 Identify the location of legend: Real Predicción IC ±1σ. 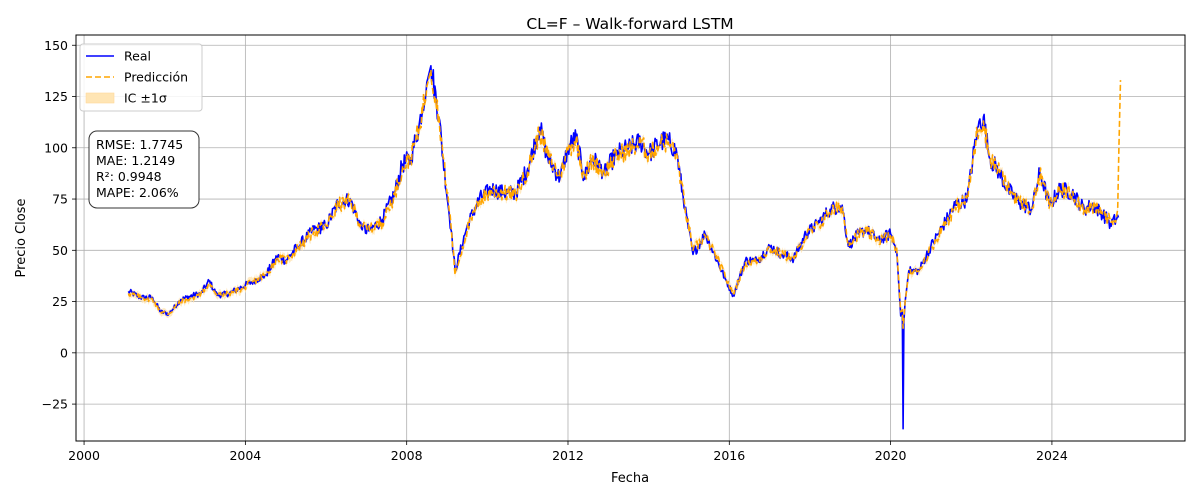
(141, 77).